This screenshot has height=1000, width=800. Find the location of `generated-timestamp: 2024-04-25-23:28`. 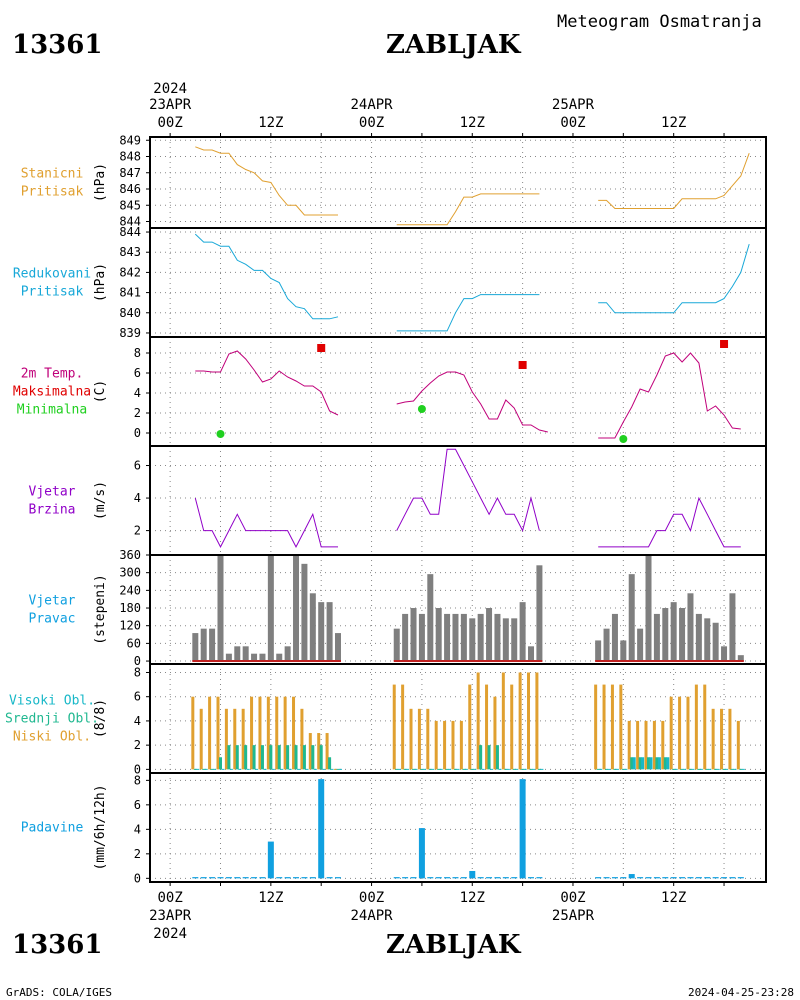

generated-timestamp: 2024-04-25-23:28 is located at coordinates (741, 992).